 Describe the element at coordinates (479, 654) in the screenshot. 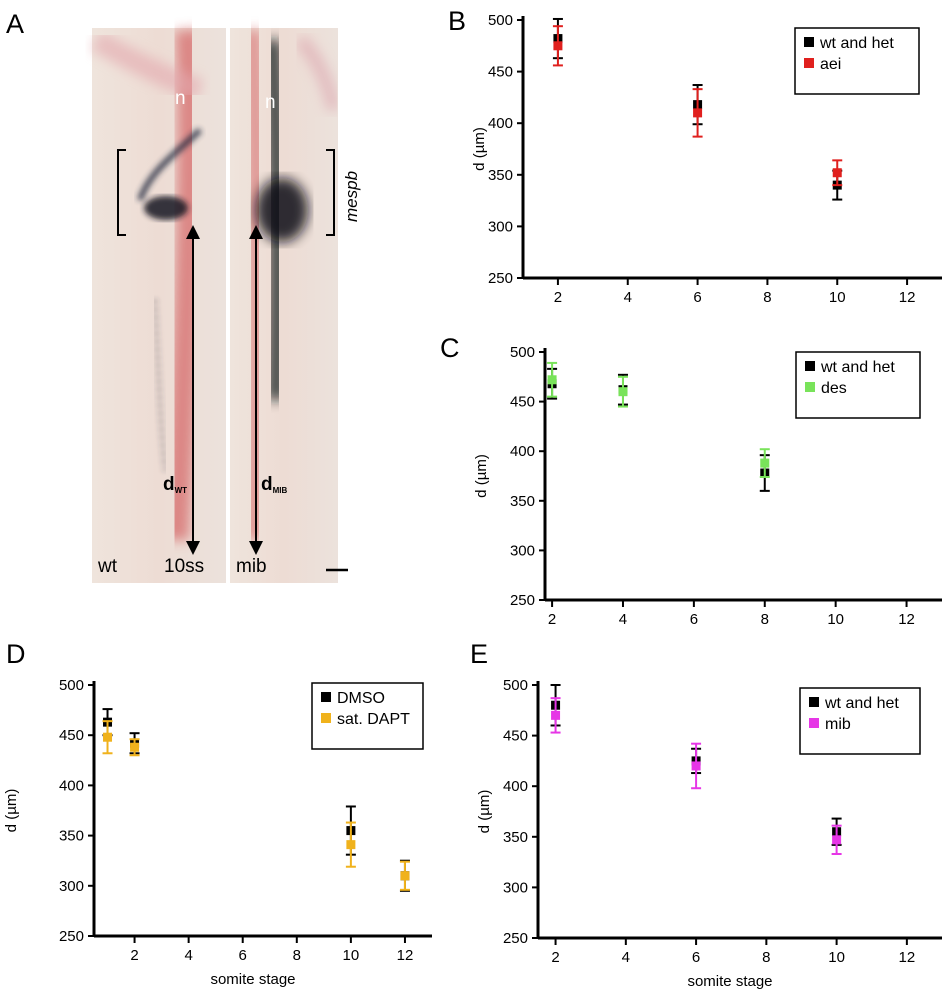

I see `panel-label: E` at that location.